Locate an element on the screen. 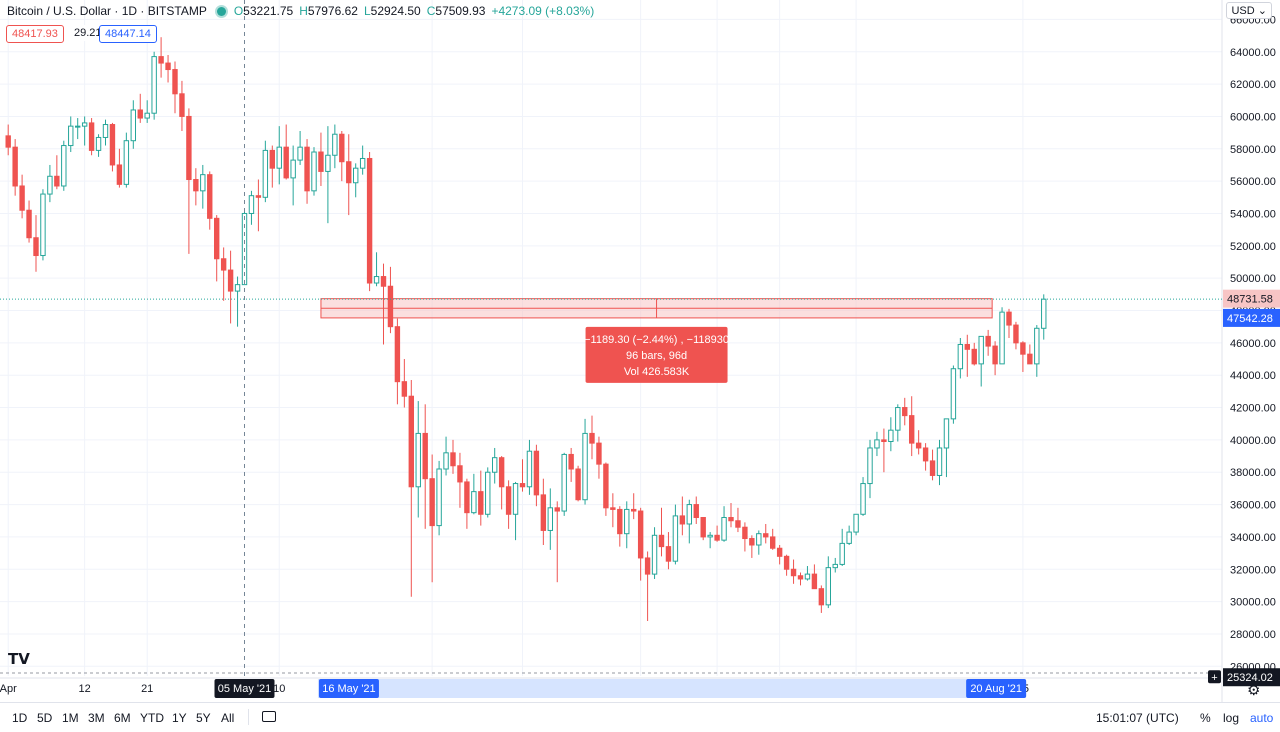 This screenshot has height=732, width=1280. log-scale-button: log is located at coordinates (1231, 718).